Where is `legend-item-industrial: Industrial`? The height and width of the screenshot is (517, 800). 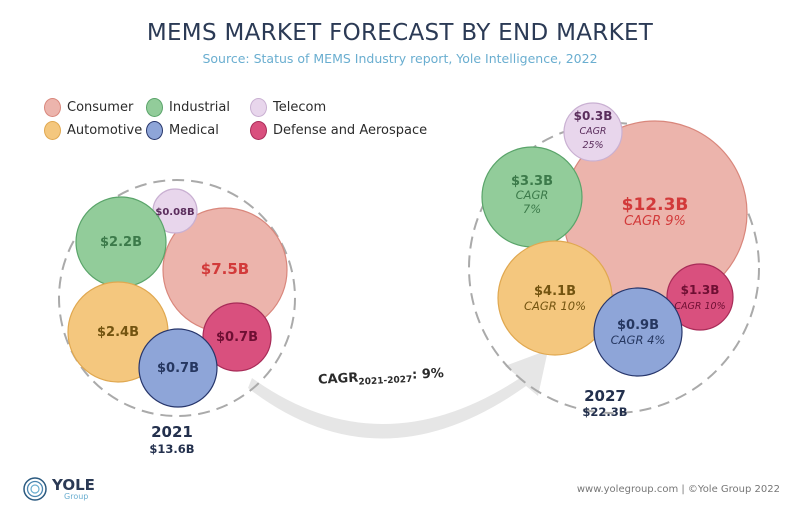 legend-item-industrial: Industrial is located at coordinates (188, 107).